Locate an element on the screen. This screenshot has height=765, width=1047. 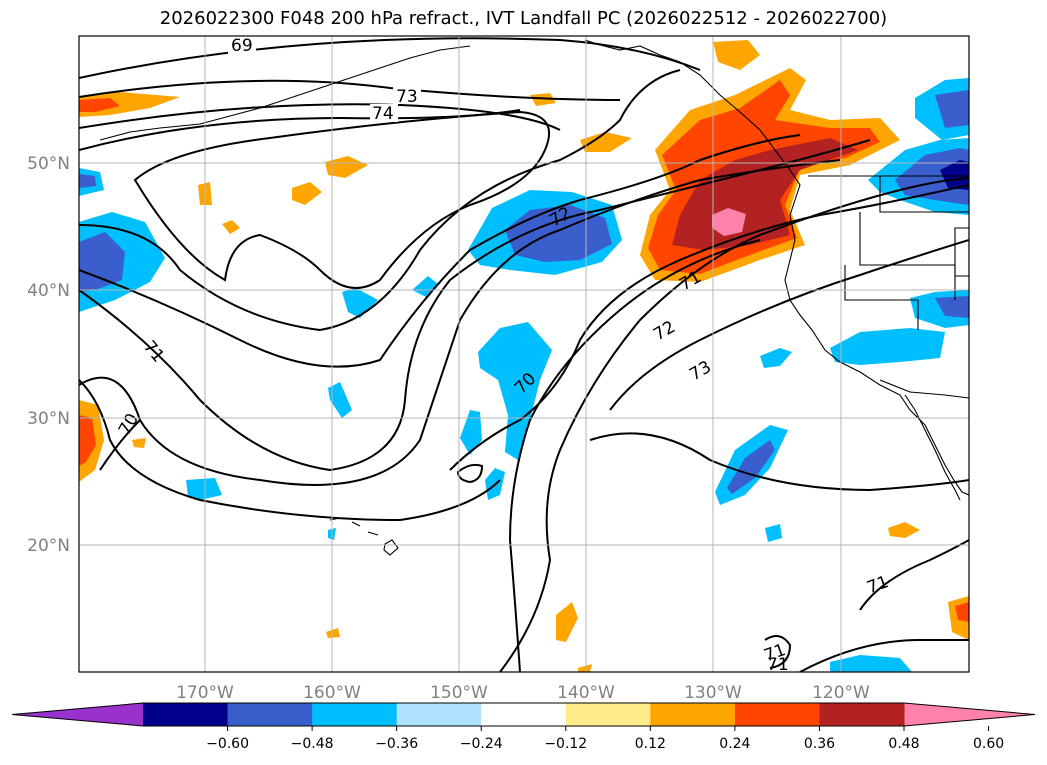
colorbar-tick-label: −0.12 is located at coordinates (565, 744).